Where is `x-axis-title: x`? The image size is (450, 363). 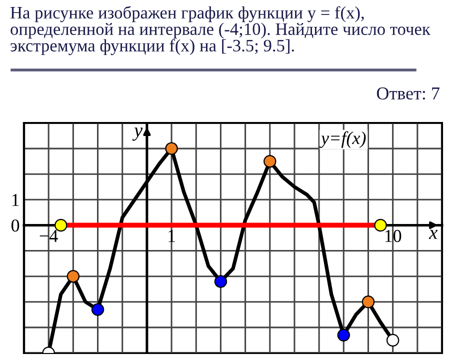 x-axis-title: x is located at coordinates (433, 234).